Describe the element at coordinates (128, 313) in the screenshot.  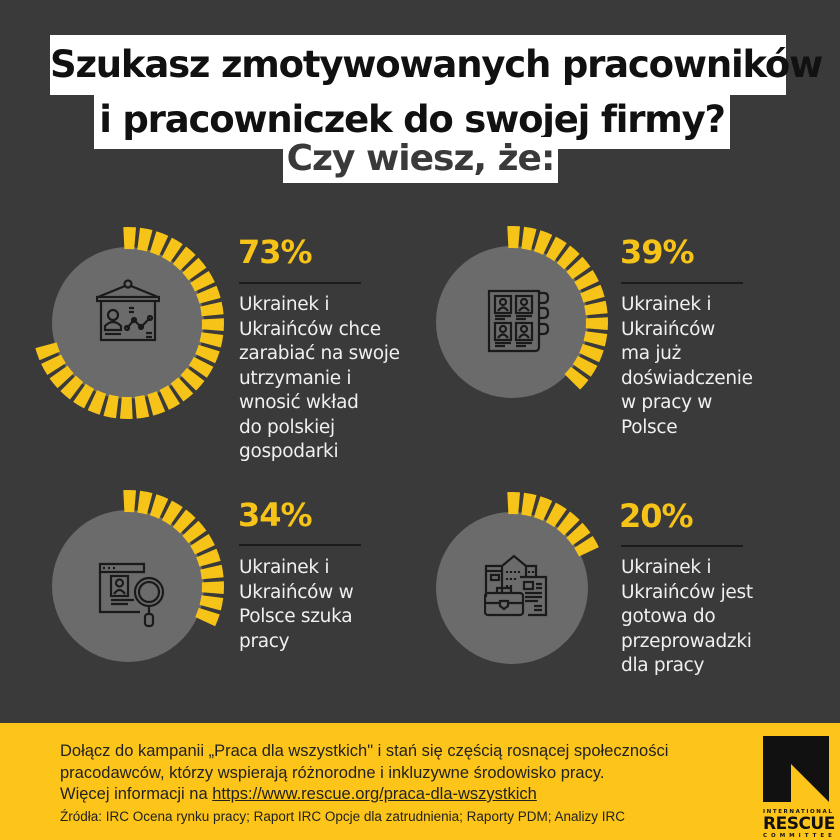
I see `presentation-board-icon` at that location.